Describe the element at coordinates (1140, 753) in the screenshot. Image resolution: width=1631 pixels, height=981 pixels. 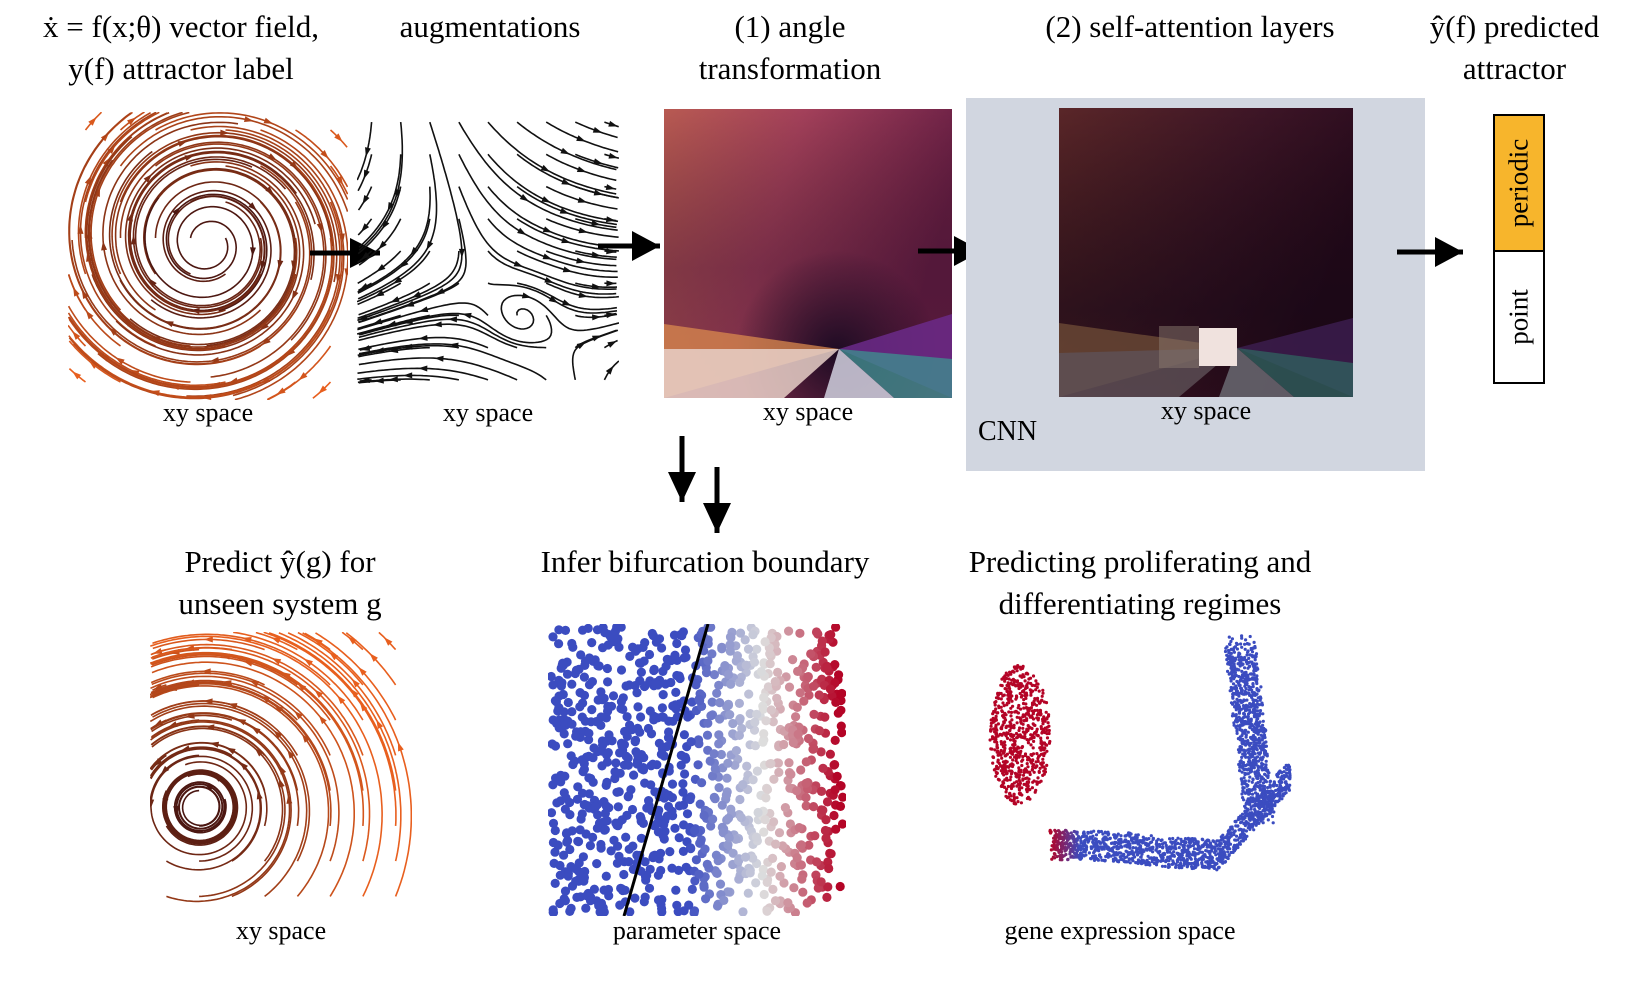
I see `gene-scatter` at that location.